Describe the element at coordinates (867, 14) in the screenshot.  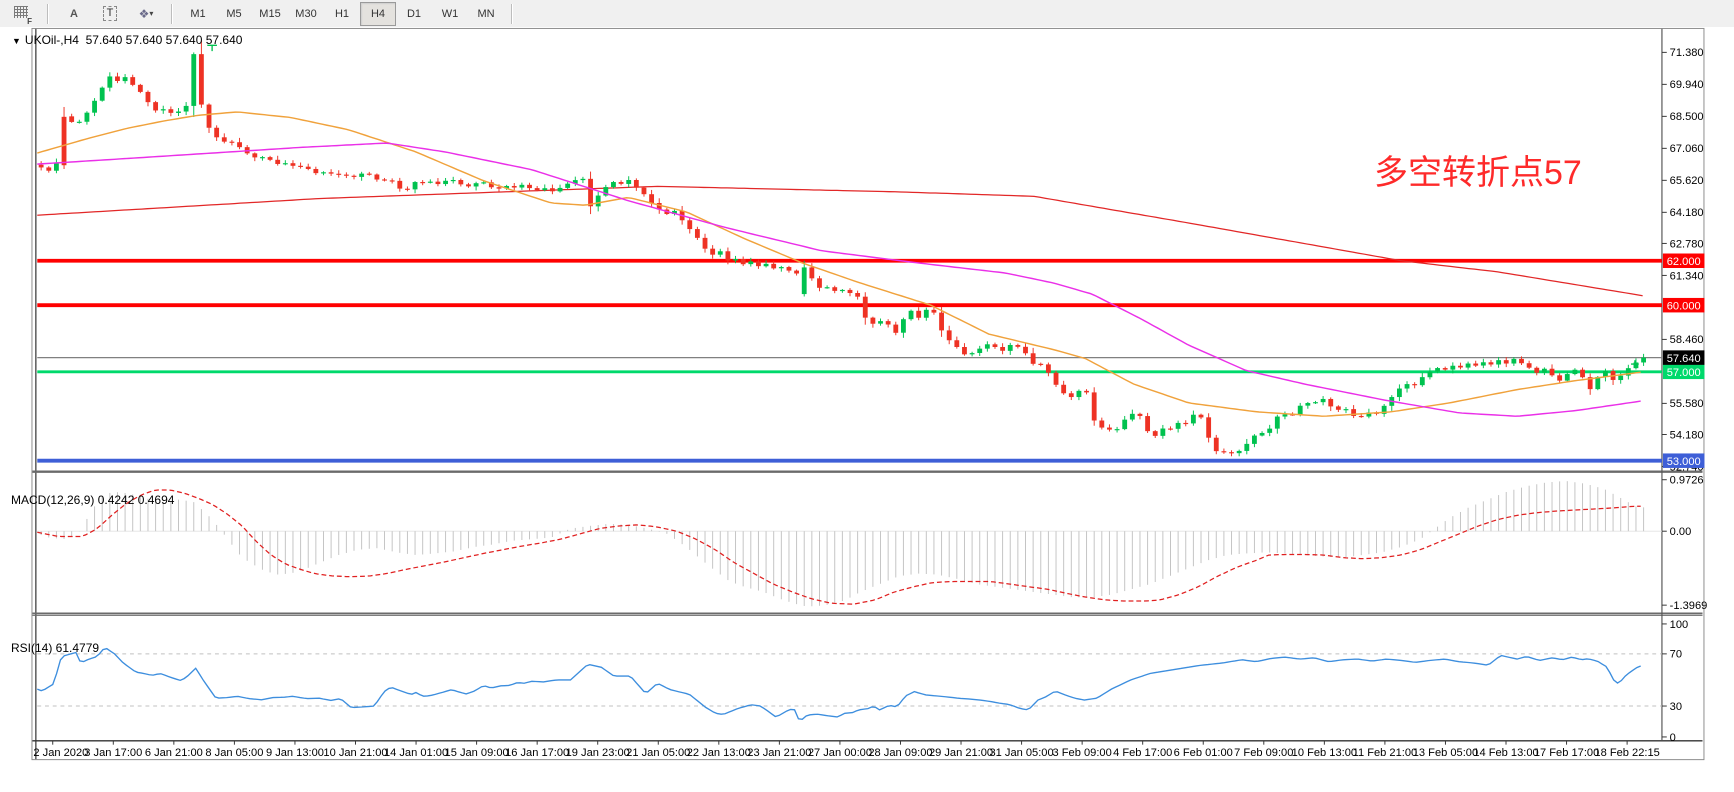
I see `toolbar: F A T ❖ ▾ M1 M5 M15 M30 H1 H4 D1 W1 MN` at that location.